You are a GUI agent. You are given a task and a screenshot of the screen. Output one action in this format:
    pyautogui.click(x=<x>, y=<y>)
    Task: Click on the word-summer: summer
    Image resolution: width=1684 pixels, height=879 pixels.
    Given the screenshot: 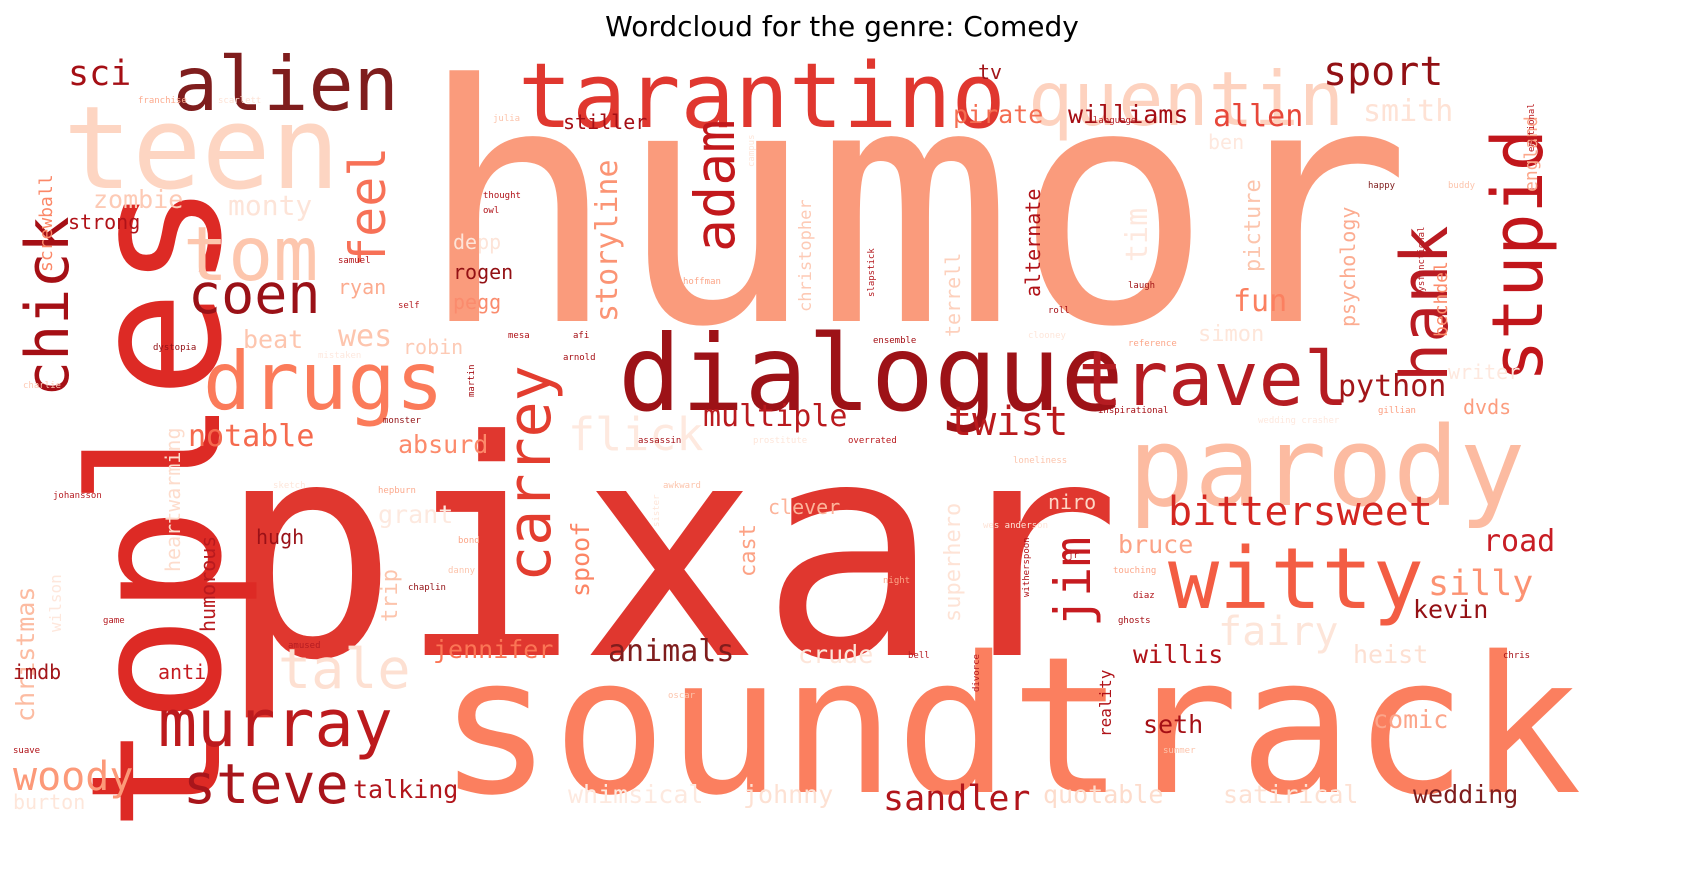 What is the action you would take?
    pyautogui.click(x=1179, y=751)
    